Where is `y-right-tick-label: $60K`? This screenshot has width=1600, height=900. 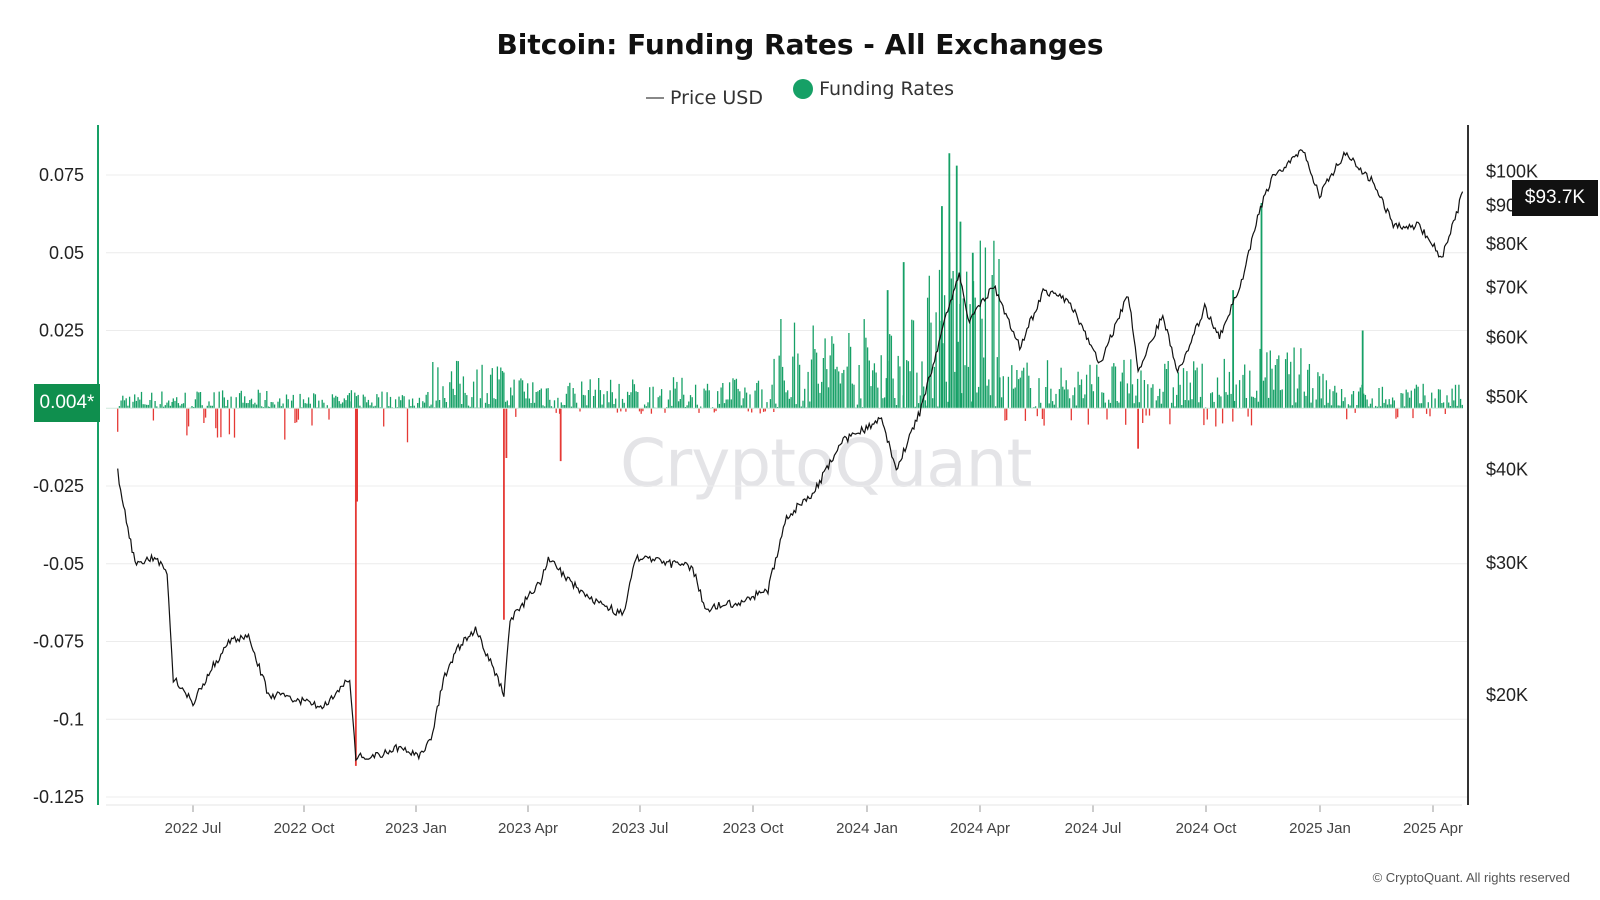
y-right-tick-label: $60K is located at coordinates (1507, 338).